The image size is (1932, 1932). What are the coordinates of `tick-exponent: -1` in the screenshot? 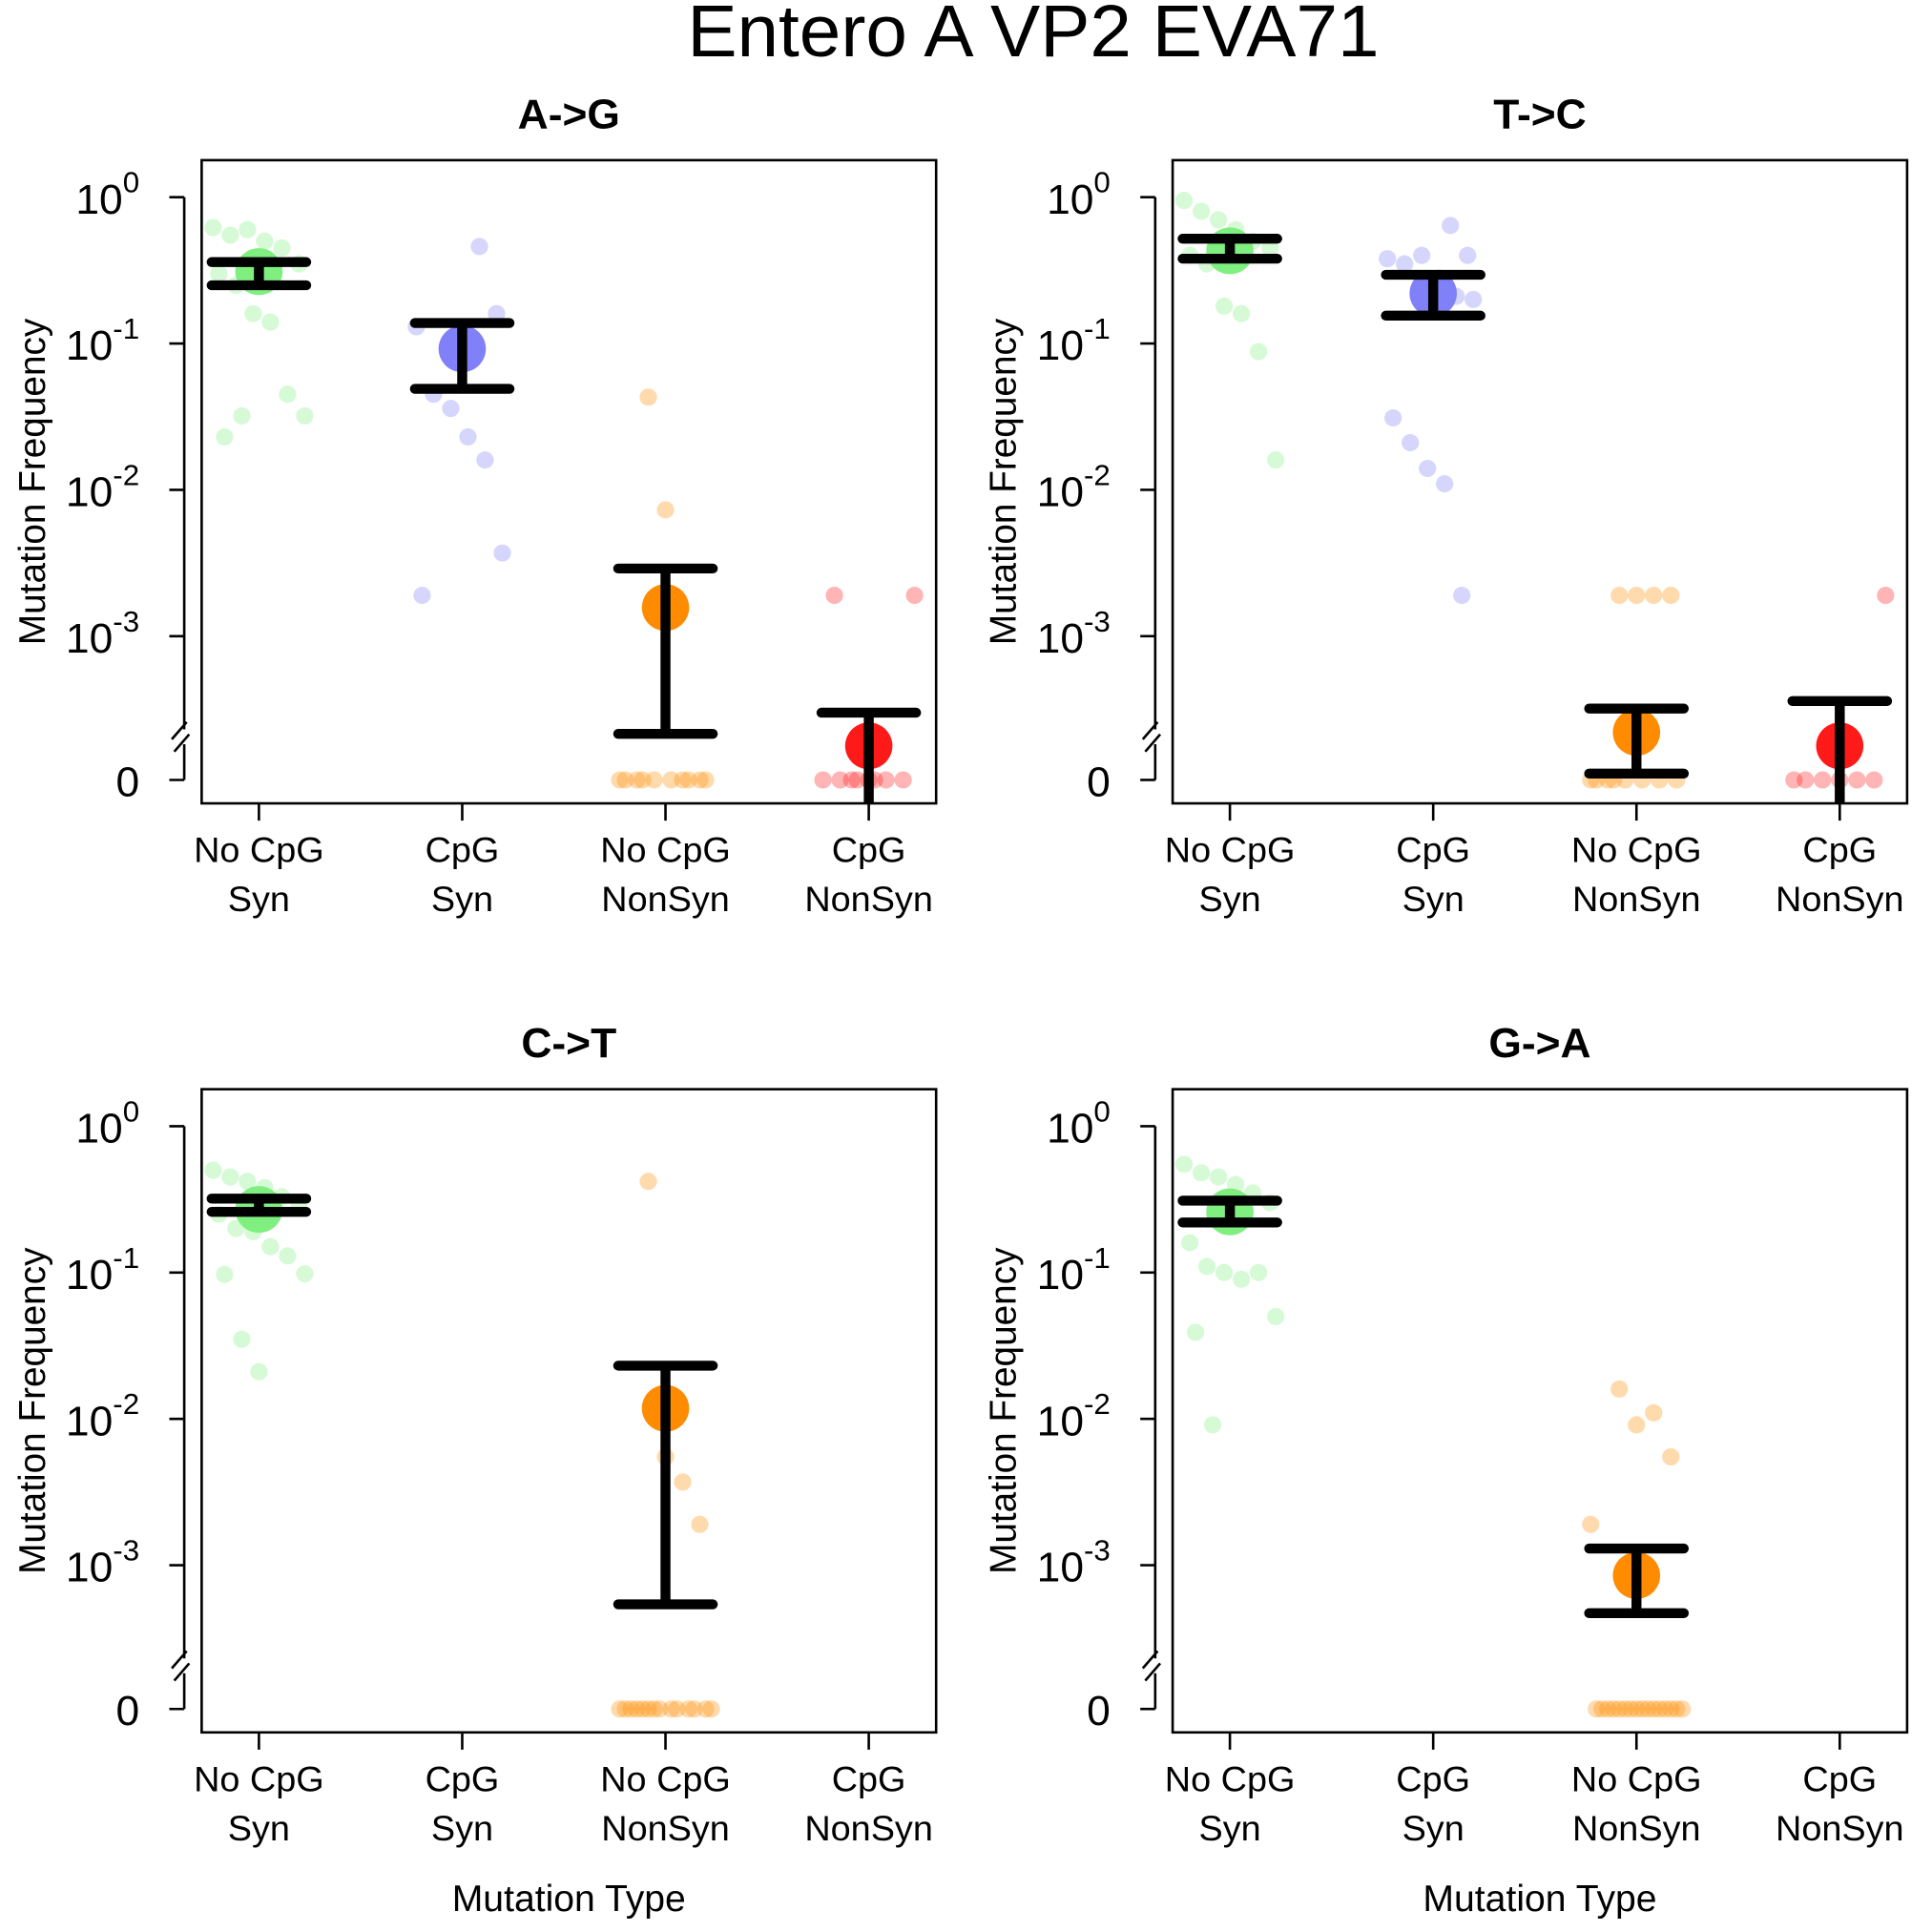 It's located at (1097, 328).